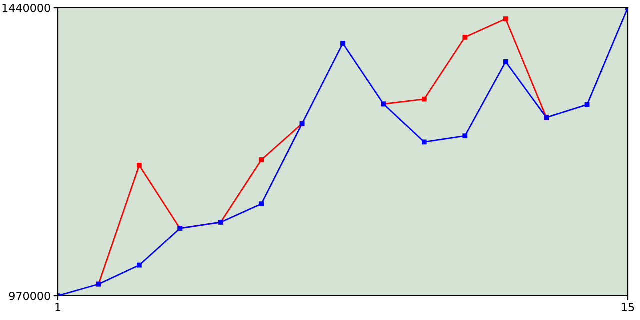  Describe the element at coordinates (58, 307) in the screenshot. I see `x-tick-label: 1` at that location.